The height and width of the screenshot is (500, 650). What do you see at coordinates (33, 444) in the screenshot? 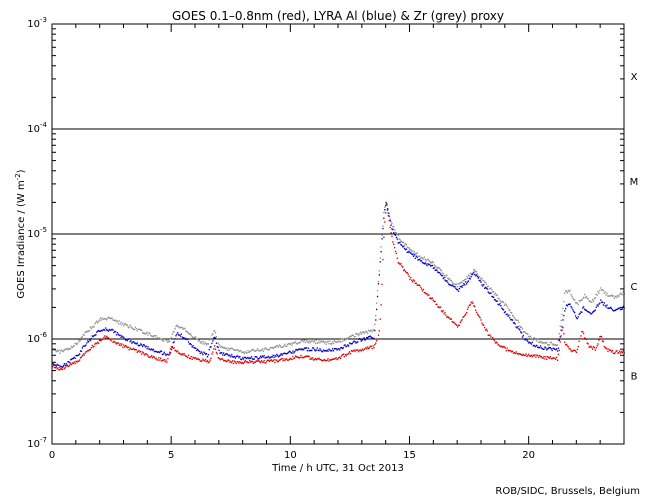
I see `y-tick-base: 10` at bounding box center [33, 444].